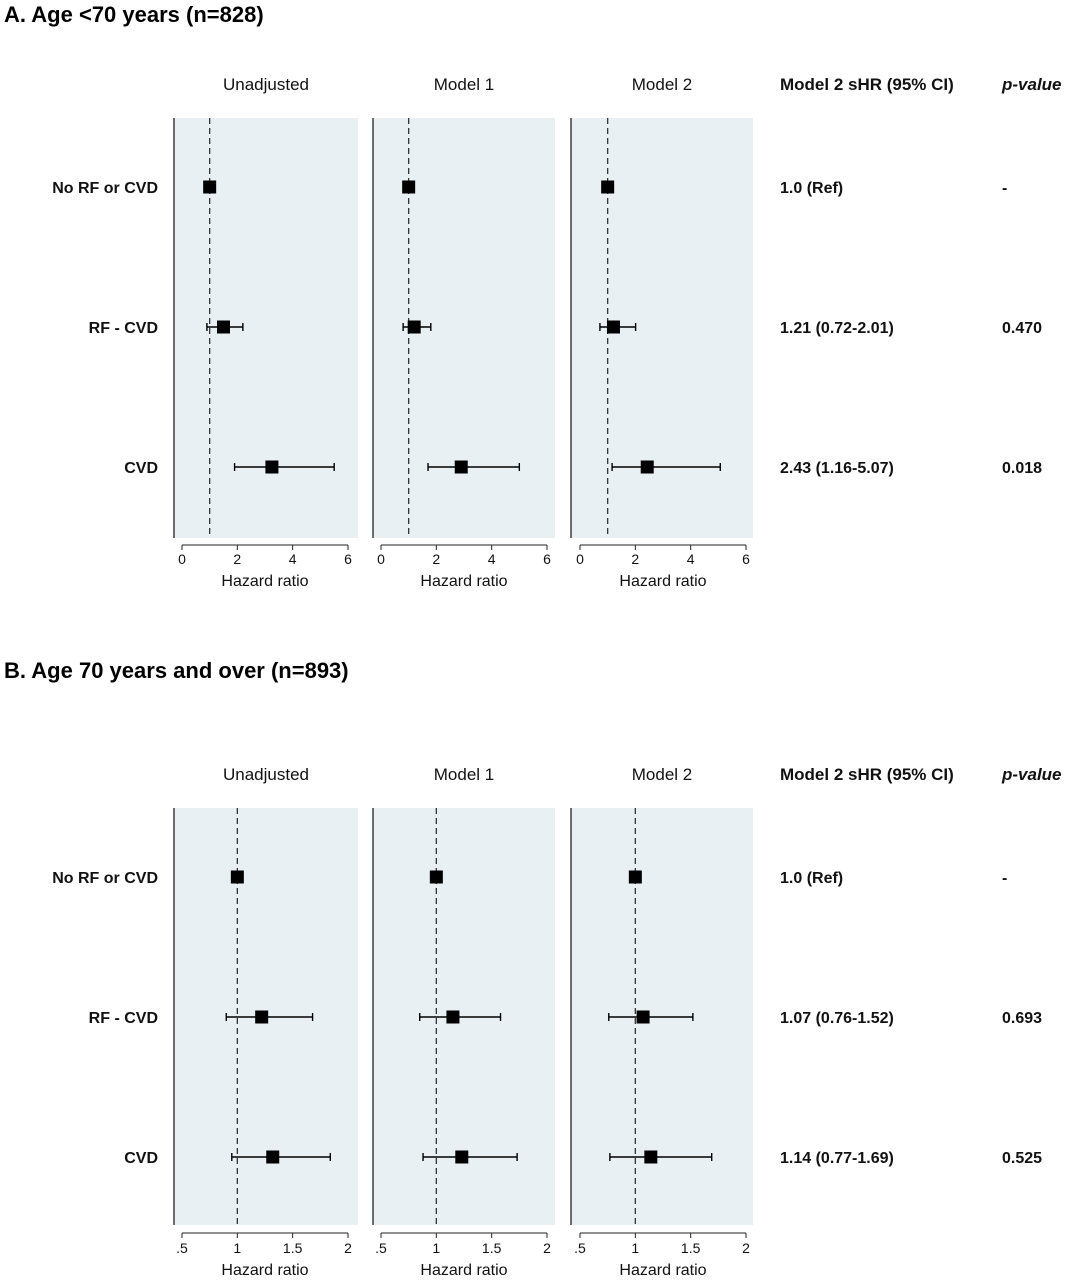 The height and width of the screenshot is (1280, 1068). Describe the element at coordinates (837, 1018) in the screenshot. I see `estimate-value: 1.07 (0.76-1.52)` at that location.